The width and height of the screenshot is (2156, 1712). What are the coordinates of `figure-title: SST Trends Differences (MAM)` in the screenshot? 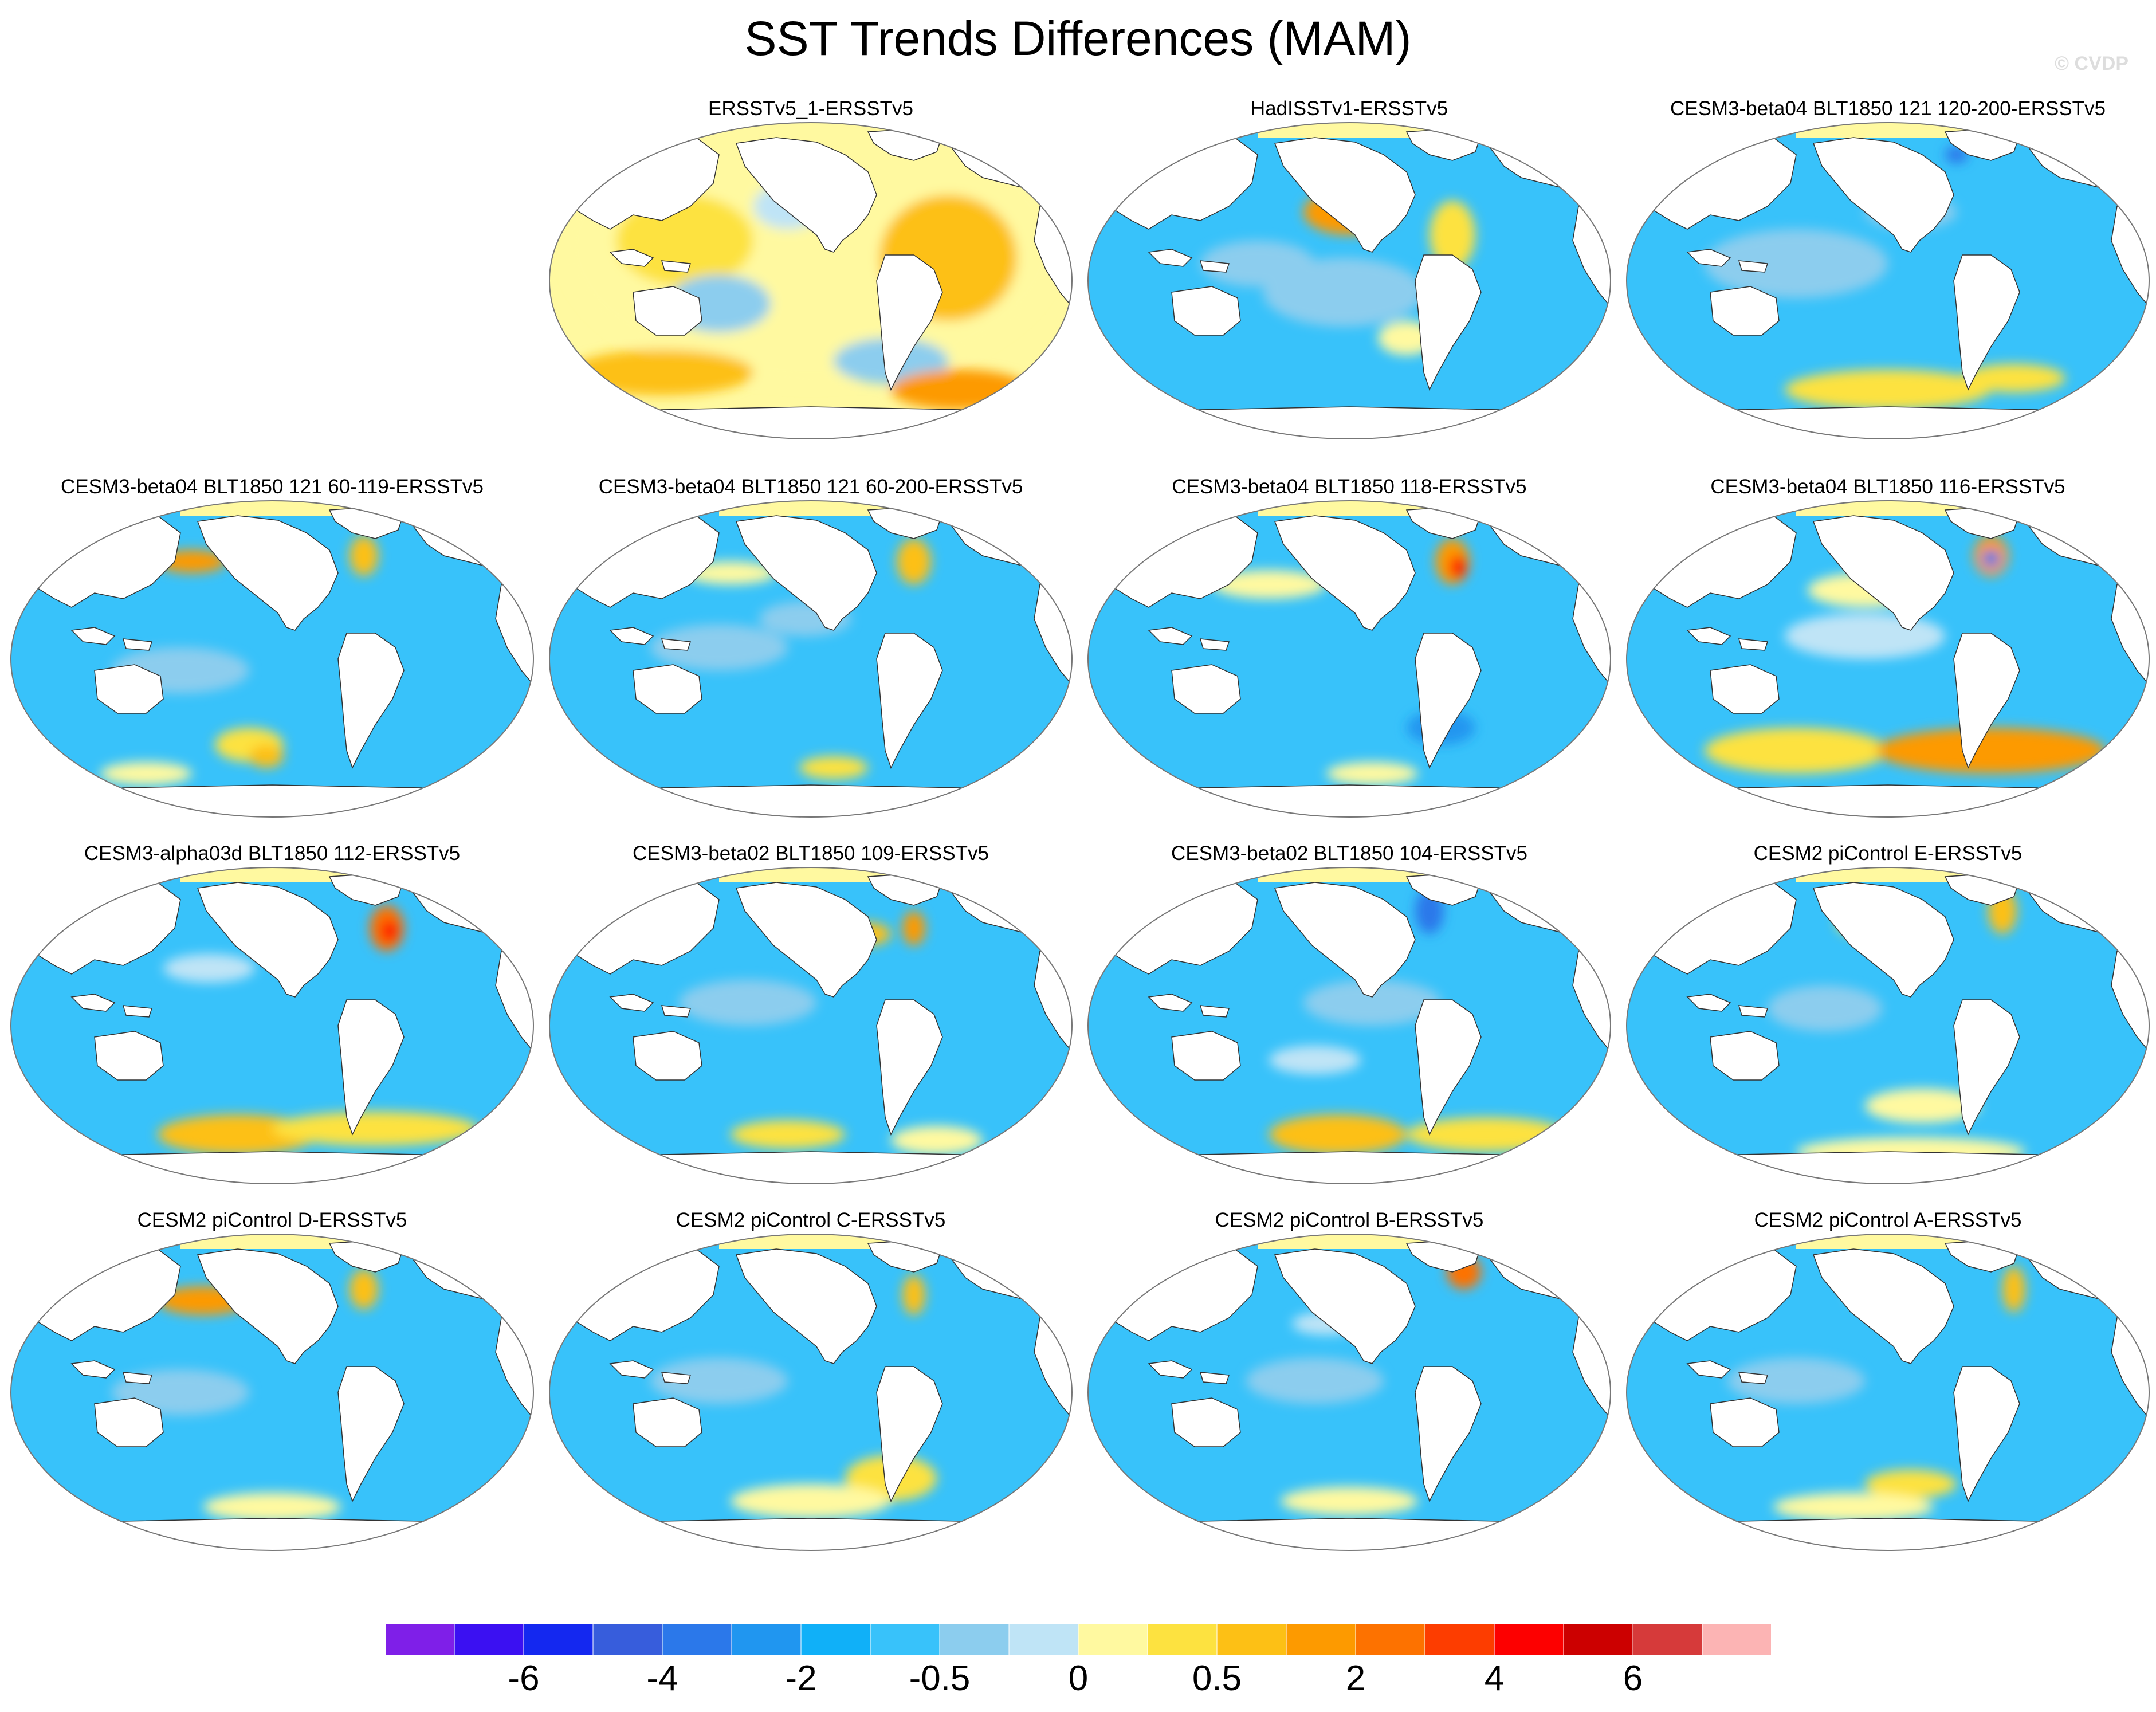 It's located at (1078, 38).